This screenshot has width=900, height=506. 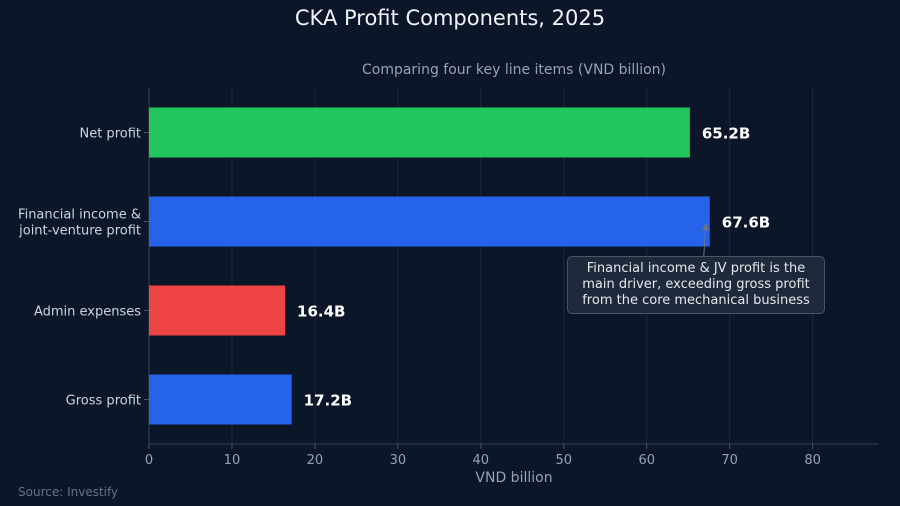 I want to click on category-label: Net profit, so click(x=110, y=134).